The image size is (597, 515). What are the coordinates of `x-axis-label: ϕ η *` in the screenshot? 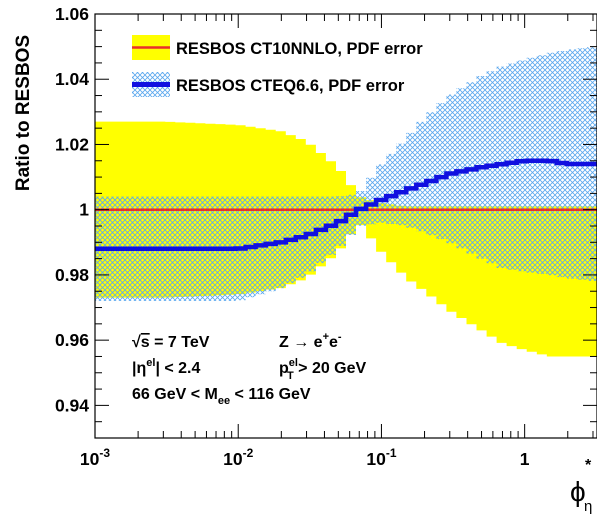 It's located at (581, 486).